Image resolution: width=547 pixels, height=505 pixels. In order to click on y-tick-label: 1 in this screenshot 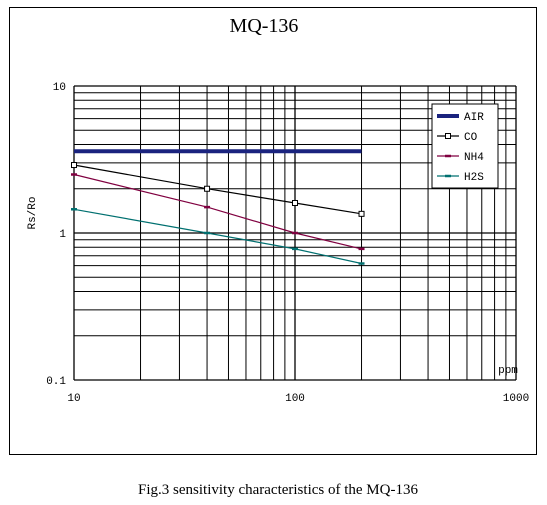, I will do `click(62, 235)`.